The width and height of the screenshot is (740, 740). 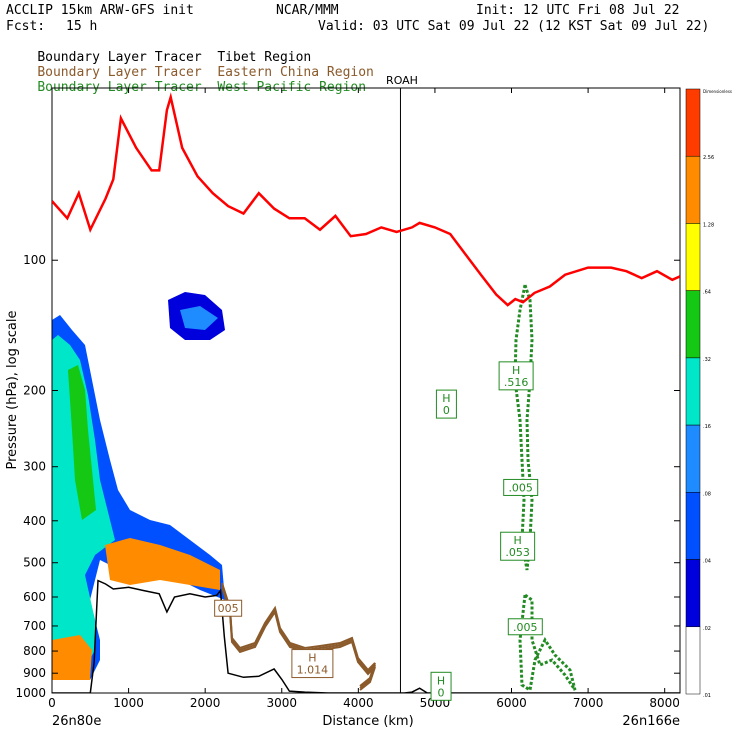 What do you see at coordinates (281, 703) in the screenshot?
I see `x-tick-label: 3000` at bounding box center [281, 703].